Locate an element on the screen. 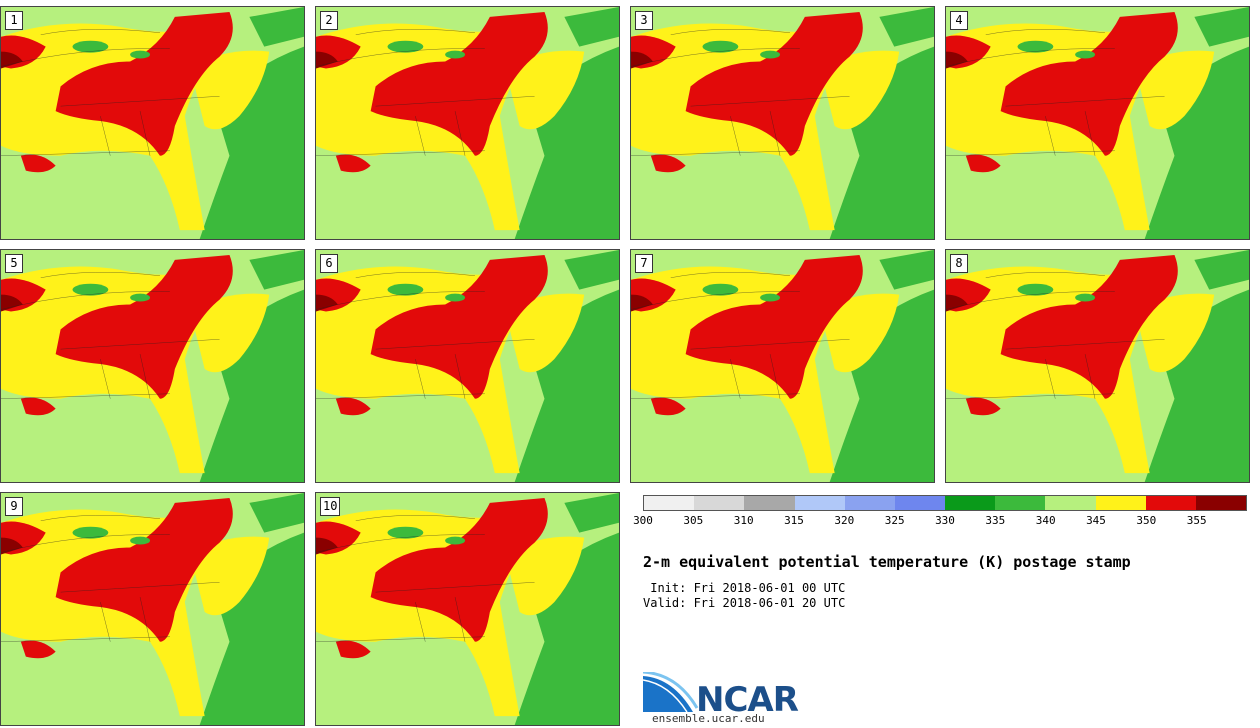 Image resolution: width=1260 pixels, height=728 pixels. colorbar-tick-label: 355 is located at coordinates (1196, 520).